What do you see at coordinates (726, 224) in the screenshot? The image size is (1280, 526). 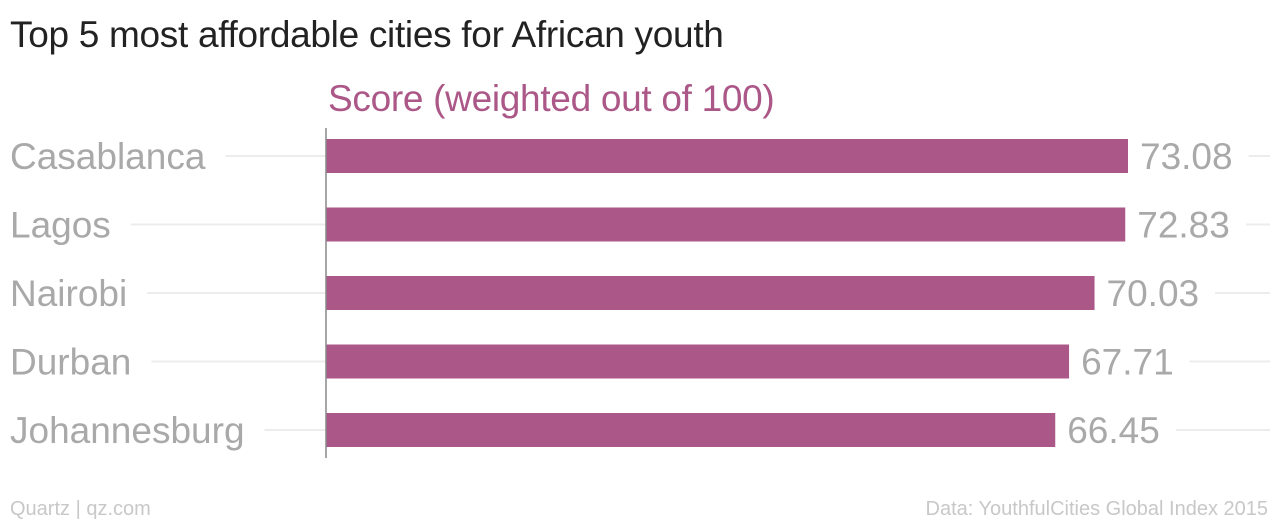 I see `bar-lagos` at bounding box center [726, 224].